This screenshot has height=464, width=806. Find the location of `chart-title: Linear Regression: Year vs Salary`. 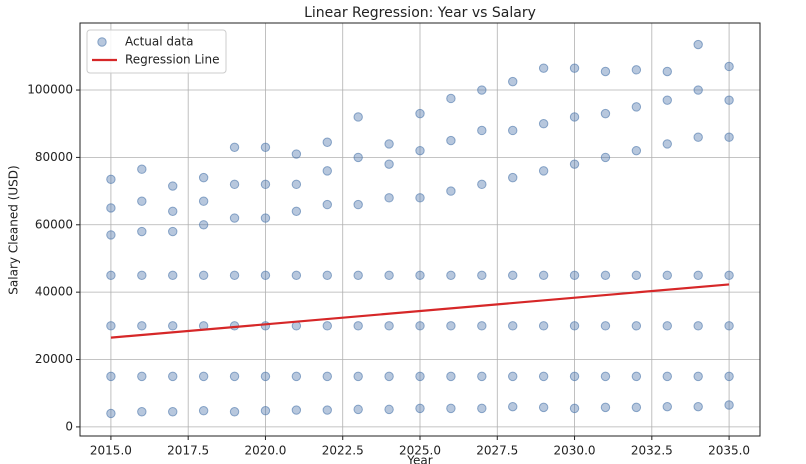

chart-title: Linear Regression: Year vs Salary is located at coordinates (420, 13).